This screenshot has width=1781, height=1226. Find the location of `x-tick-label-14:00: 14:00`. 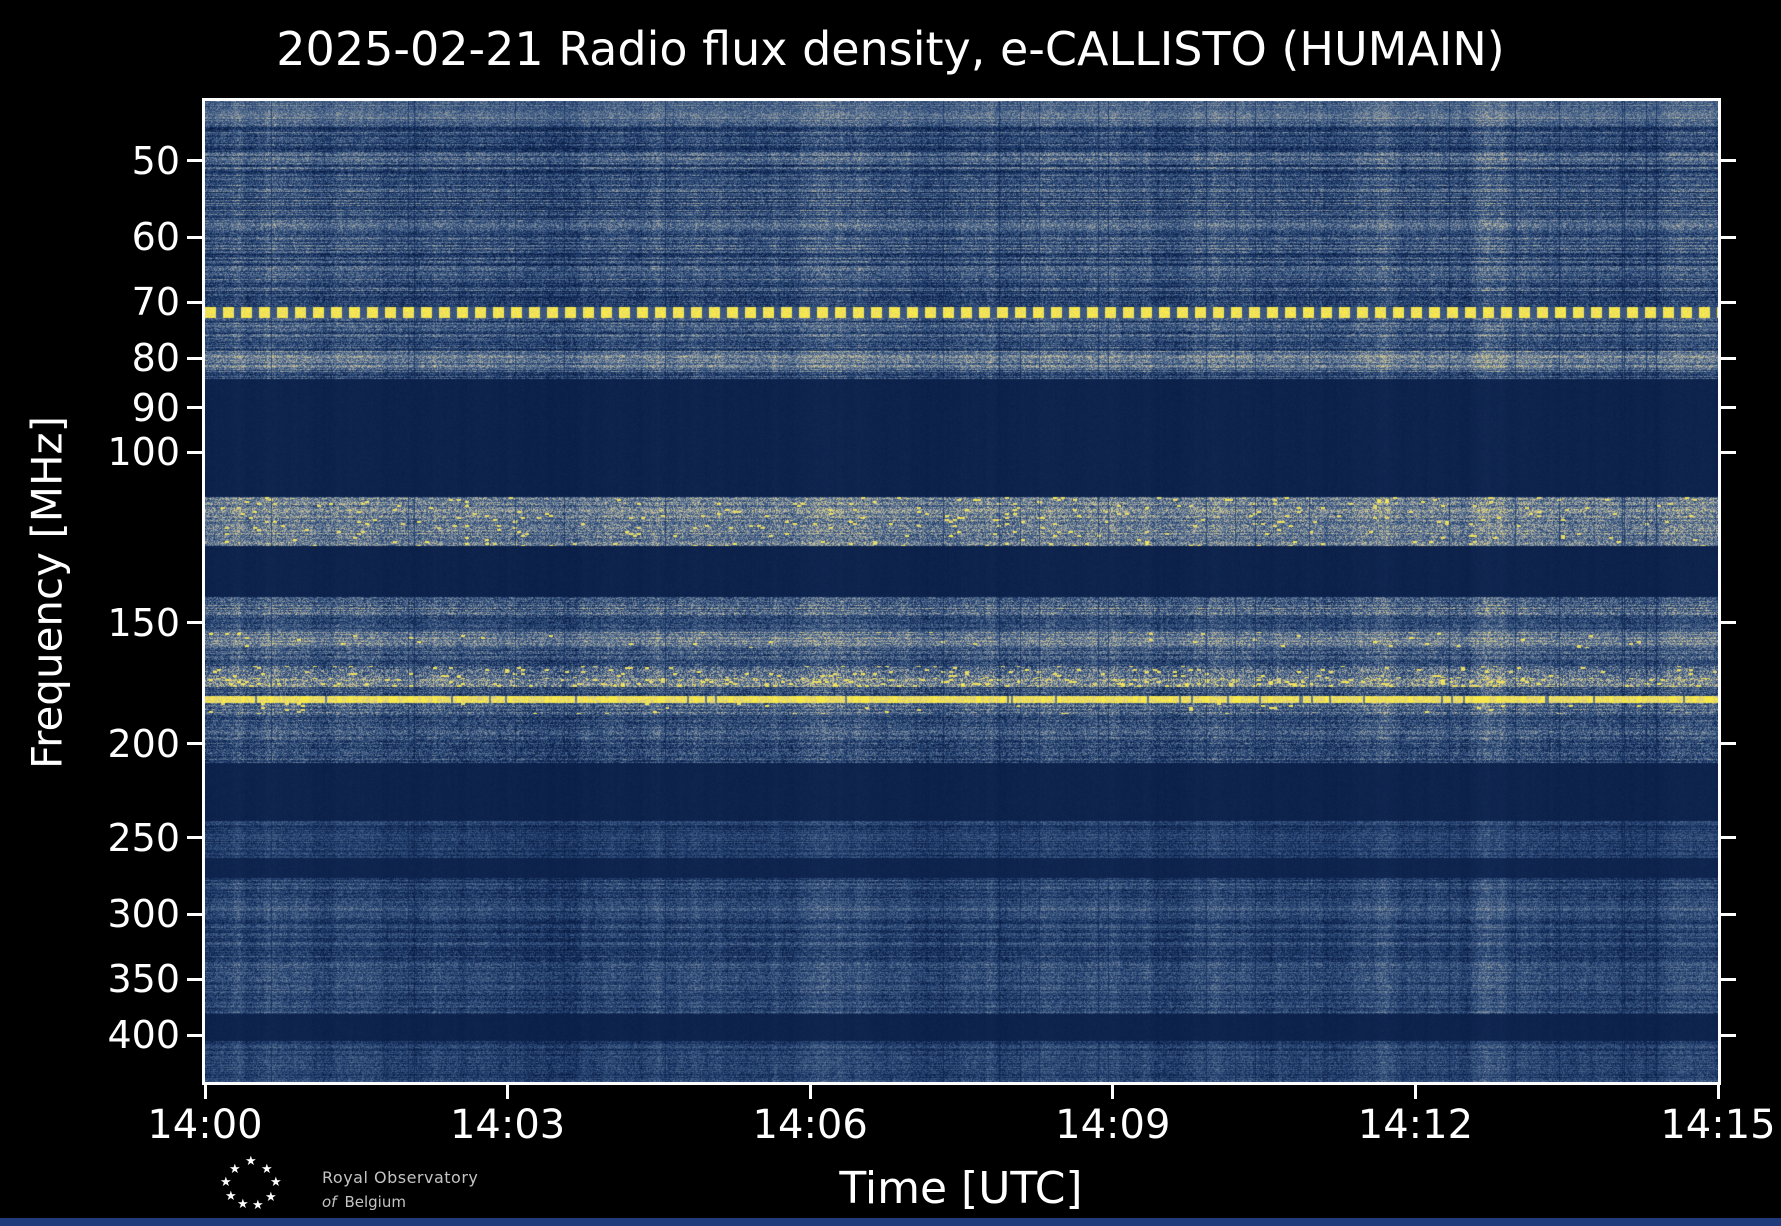

x-tick-label-14:00: 14:00 is located at coordinates (205, 1125).